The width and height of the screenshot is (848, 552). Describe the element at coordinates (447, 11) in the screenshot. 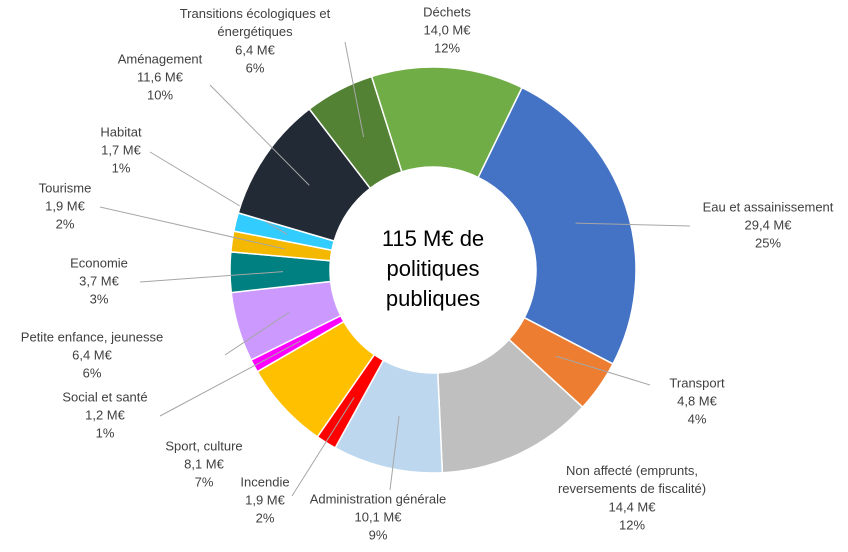

I see `category-label: Déchets` at that location.